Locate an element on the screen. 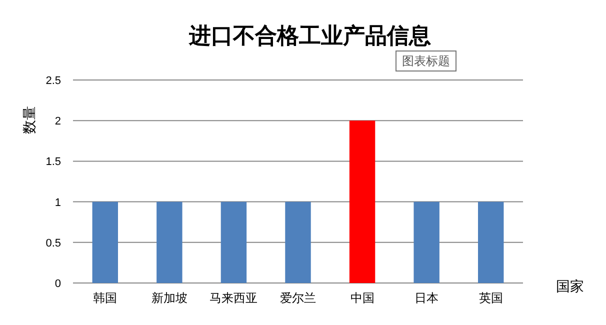 This screenshot has height=325, width=606. y-axis-title: 数量 is located at coordinates (29, 120).